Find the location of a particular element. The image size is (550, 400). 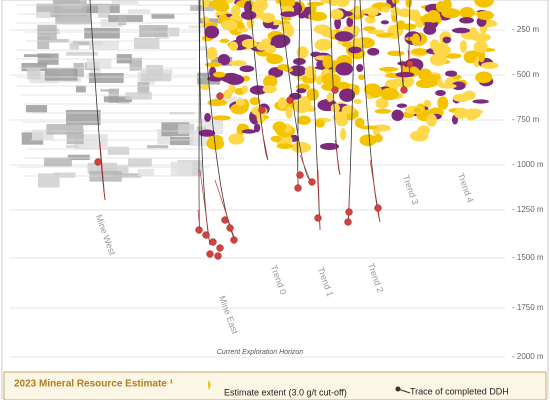

depth-label: - 2000 m is located at coordinates (528, 356).